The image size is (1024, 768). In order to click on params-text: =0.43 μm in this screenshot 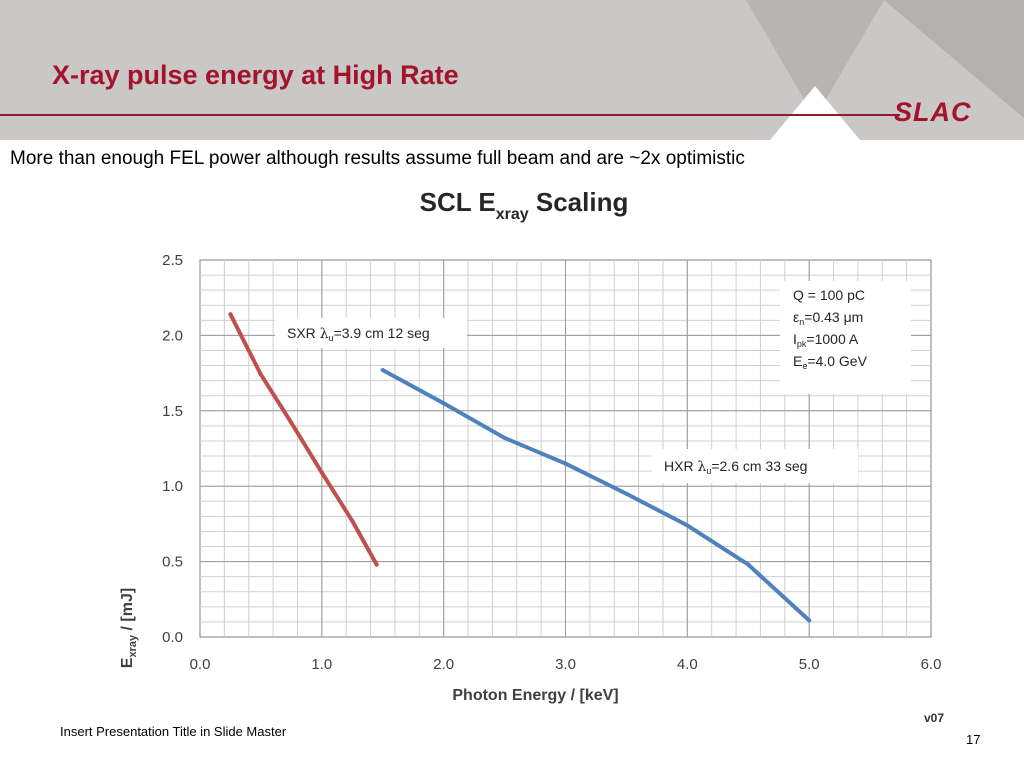, I will do `click(833, 317)`.